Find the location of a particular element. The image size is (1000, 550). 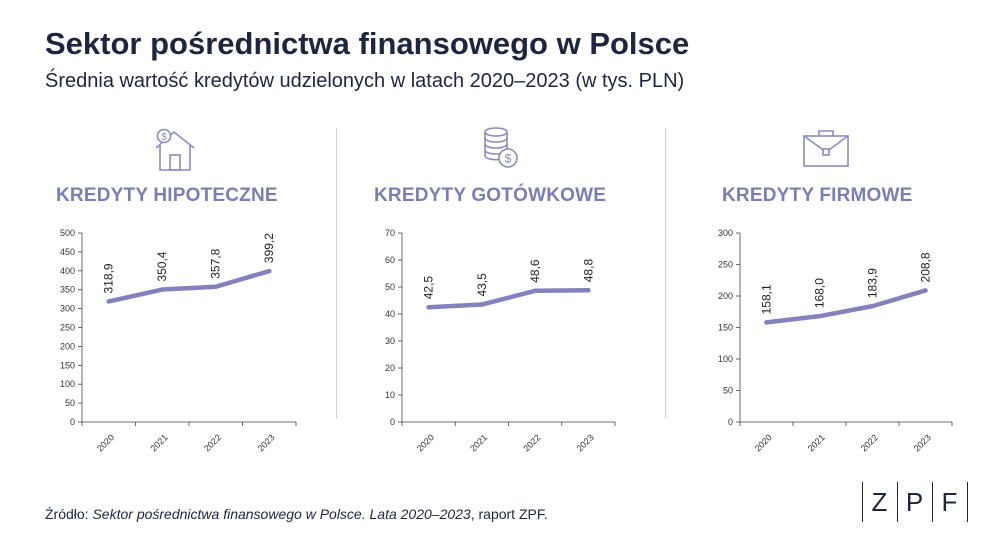

y-tick-label: 60 is located at coordinates (390, 260).